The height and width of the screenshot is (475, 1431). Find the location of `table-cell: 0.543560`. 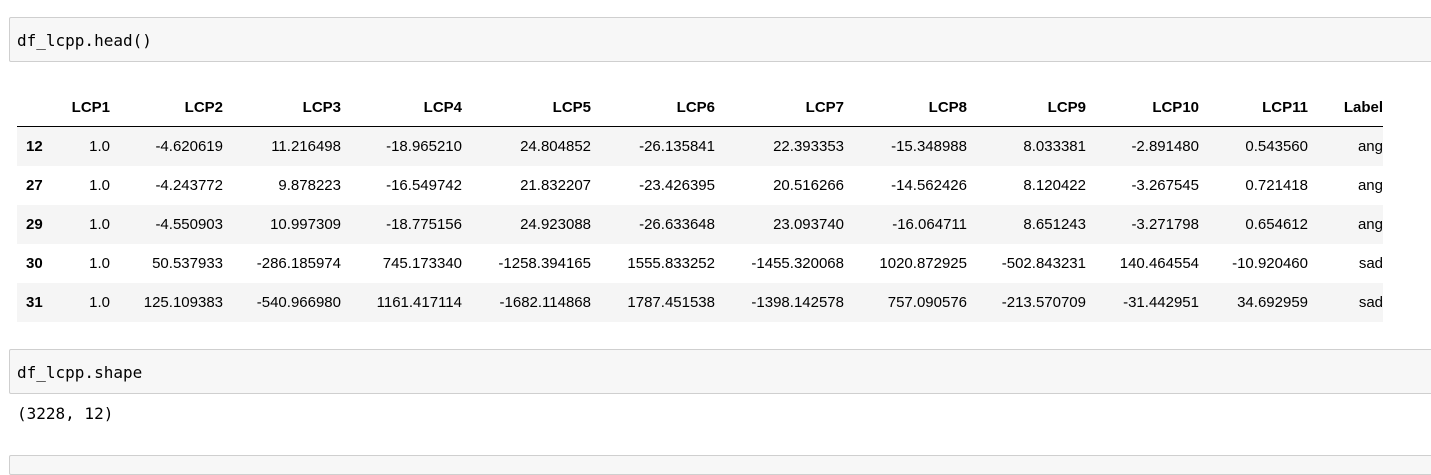

table-cell: 0.543560 is located at coordinates (1276, 146).